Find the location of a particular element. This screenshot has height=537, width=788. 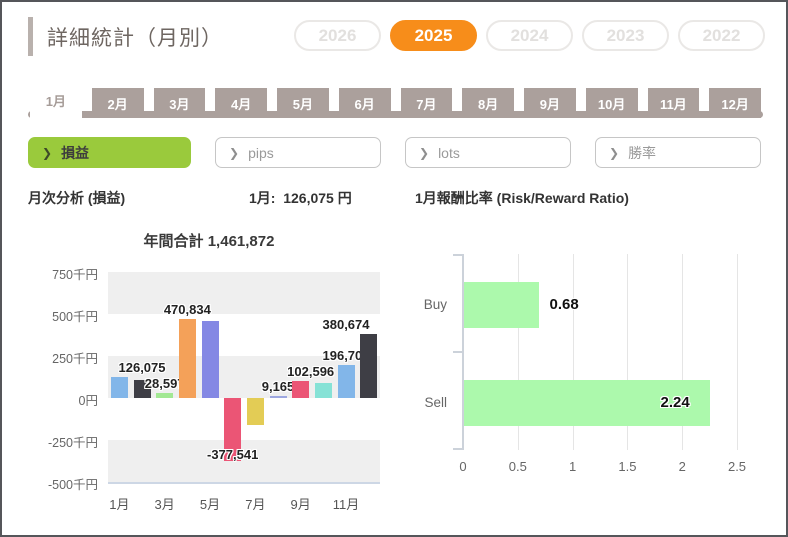

category-label-buy: Buy is located at coordinates (435, 304).